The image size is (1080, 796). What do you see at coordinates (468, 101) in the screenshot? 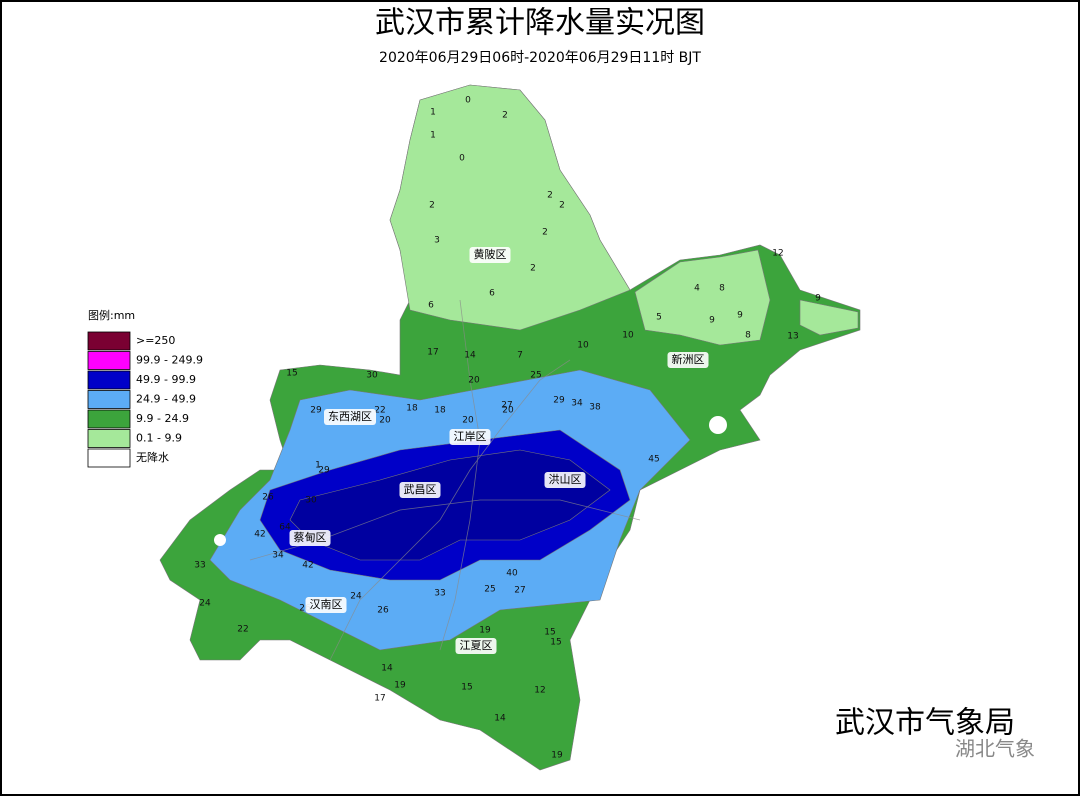
I see `station-value: 0` at bounding box center [468, 101].